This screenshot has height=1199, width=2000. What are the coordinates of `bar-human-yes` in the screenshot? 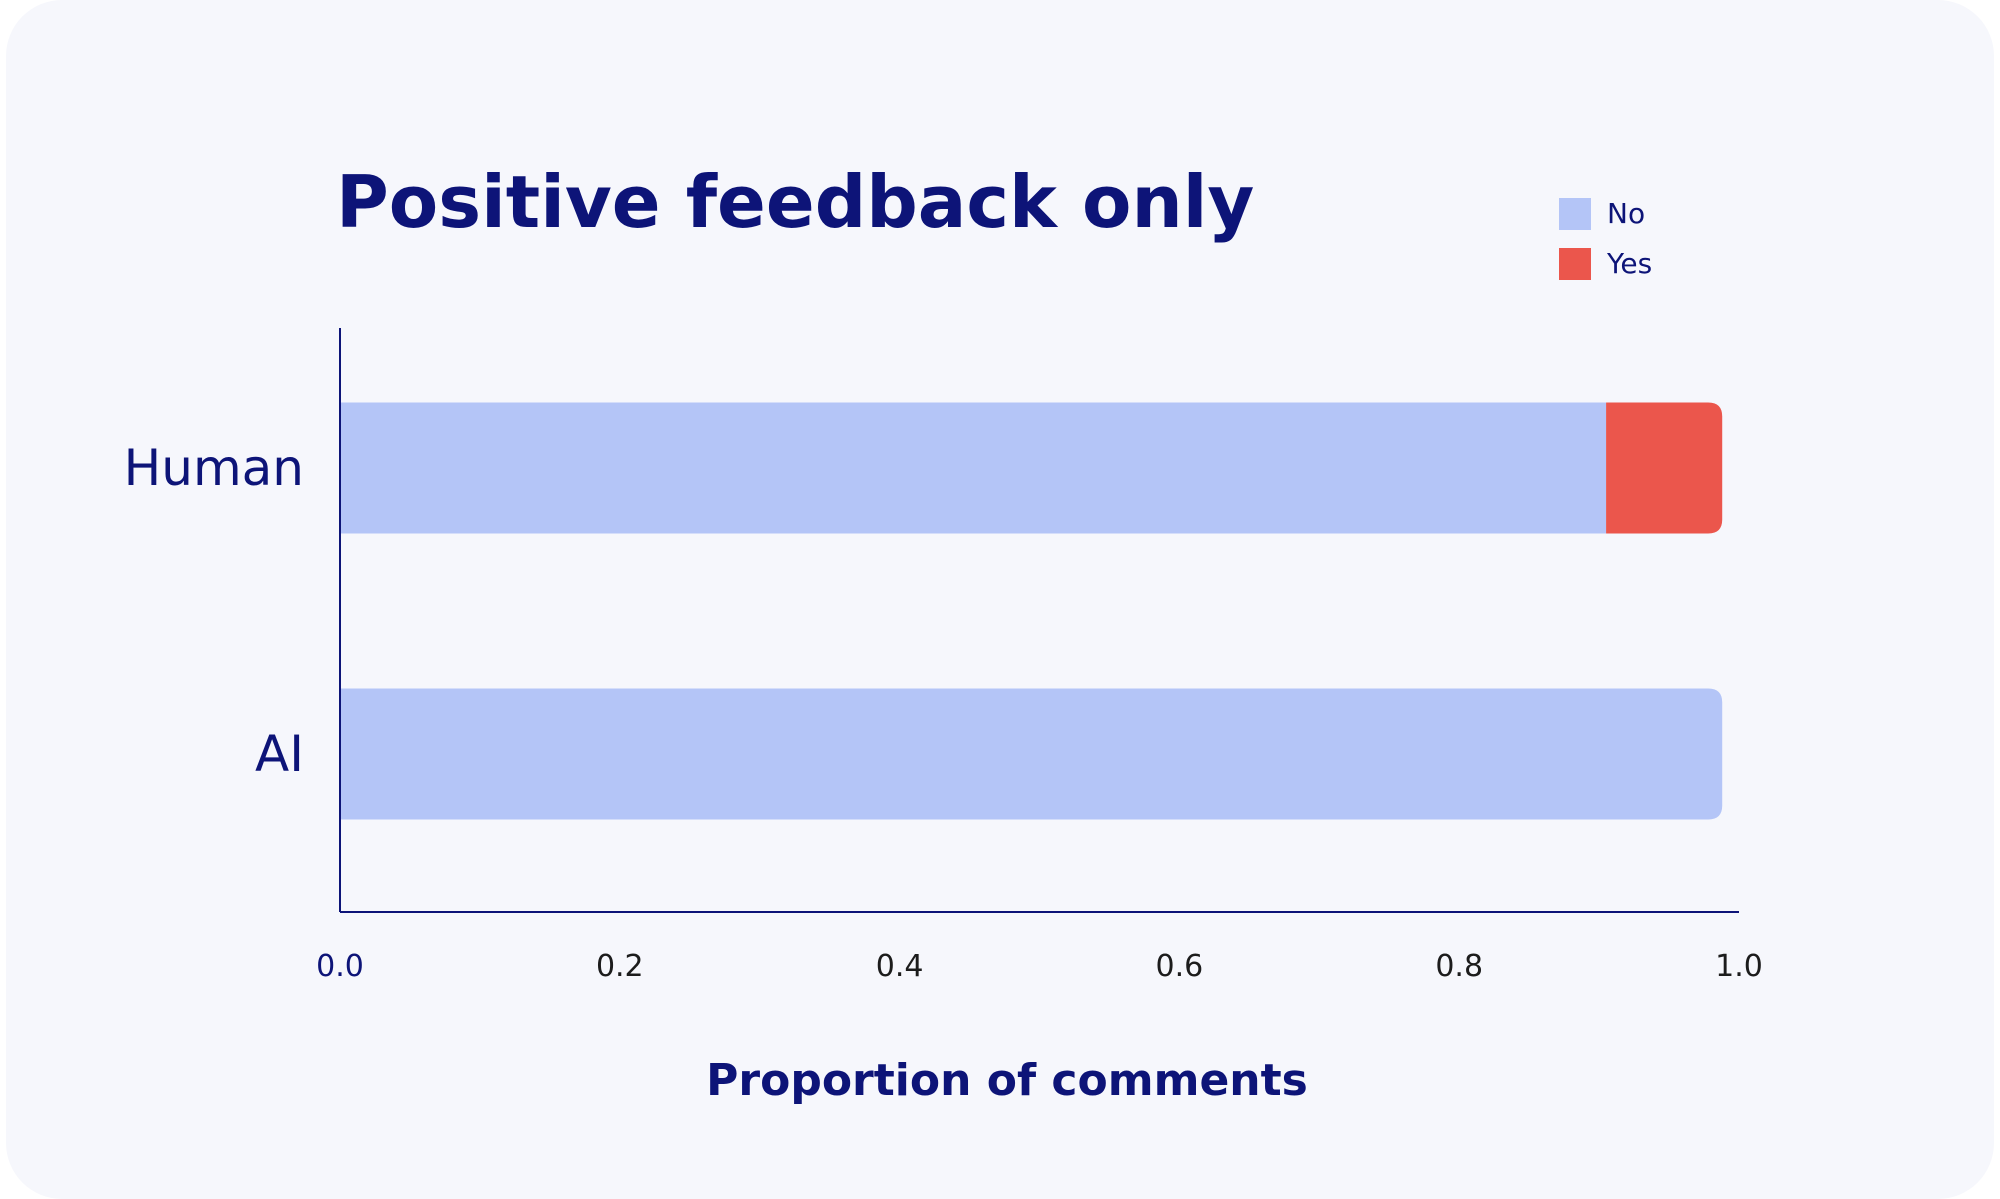 It's located at (1664, 468).